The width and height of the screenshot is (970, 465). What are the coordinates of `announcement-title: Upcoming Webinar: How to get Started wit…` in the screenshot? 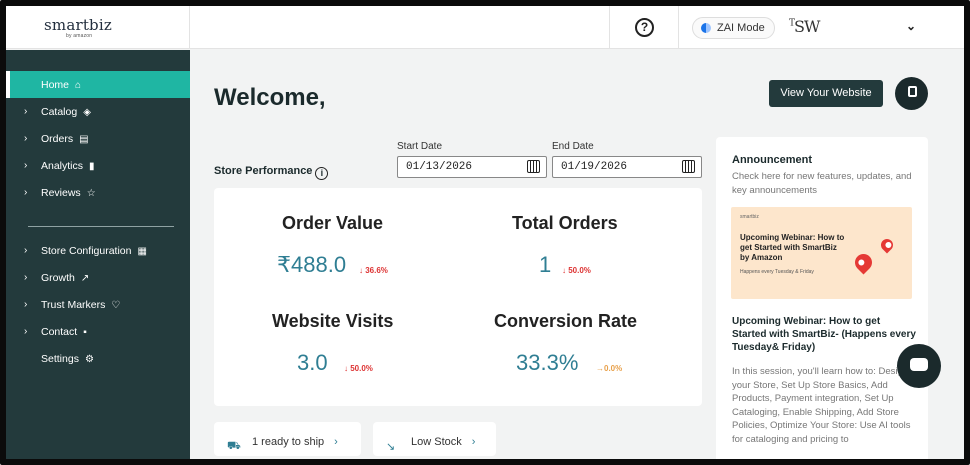 It's located at (824, 334).